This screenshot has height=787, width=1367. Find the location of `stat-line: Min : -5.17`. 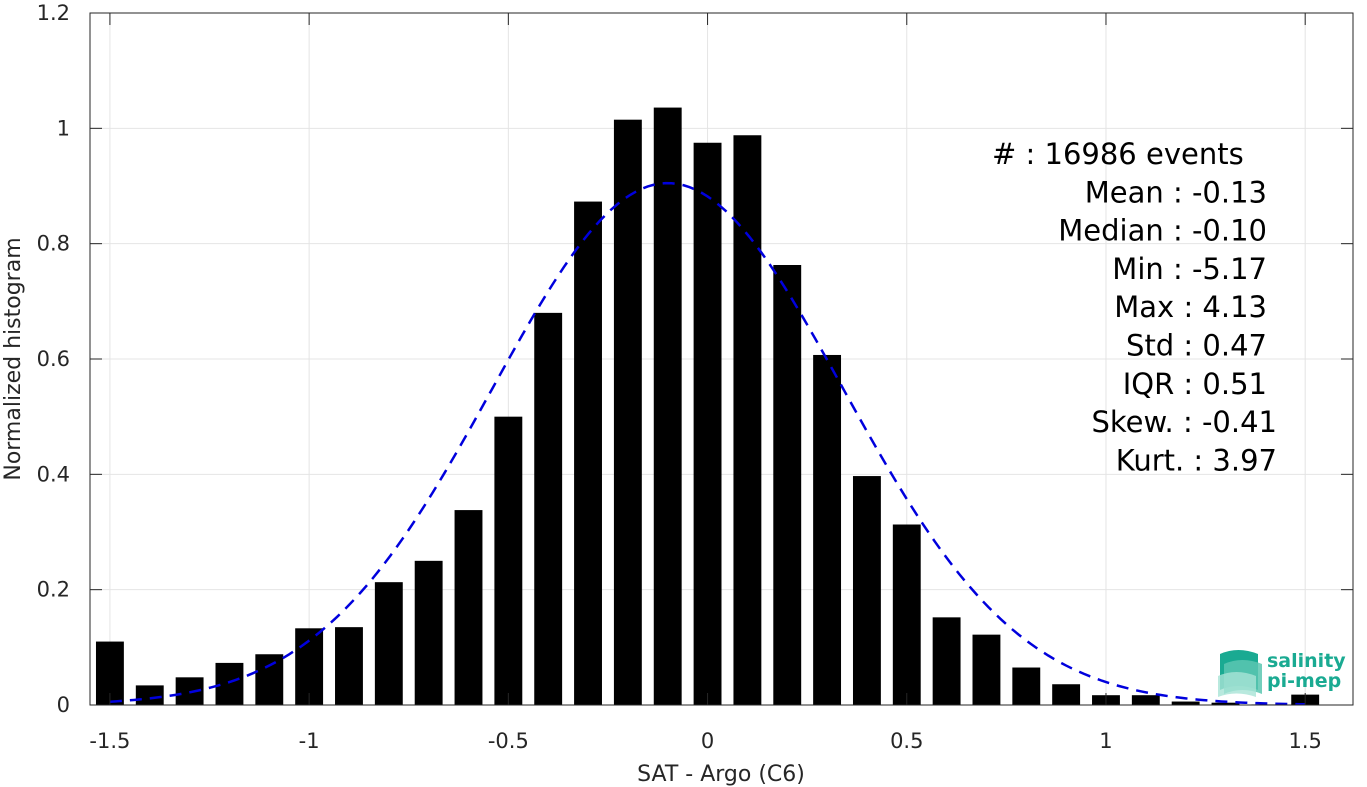

stat-line: Min : -5.17 is located at coordinates (1189, 269).